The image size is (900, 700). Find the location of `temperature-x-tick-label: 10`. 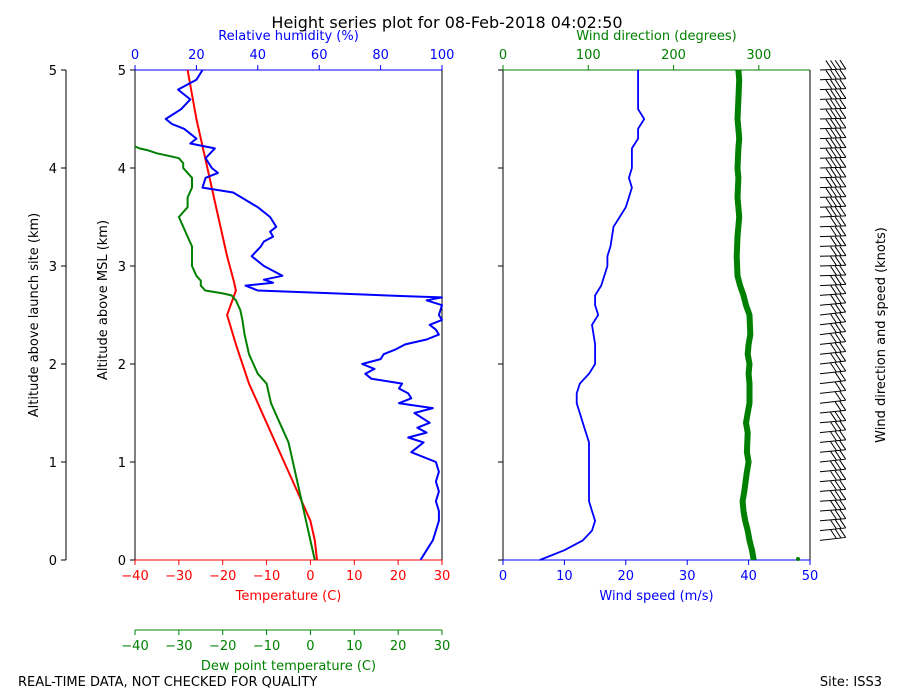

temperature-x-tick-label: 10 is located at coordinates (354, 576).